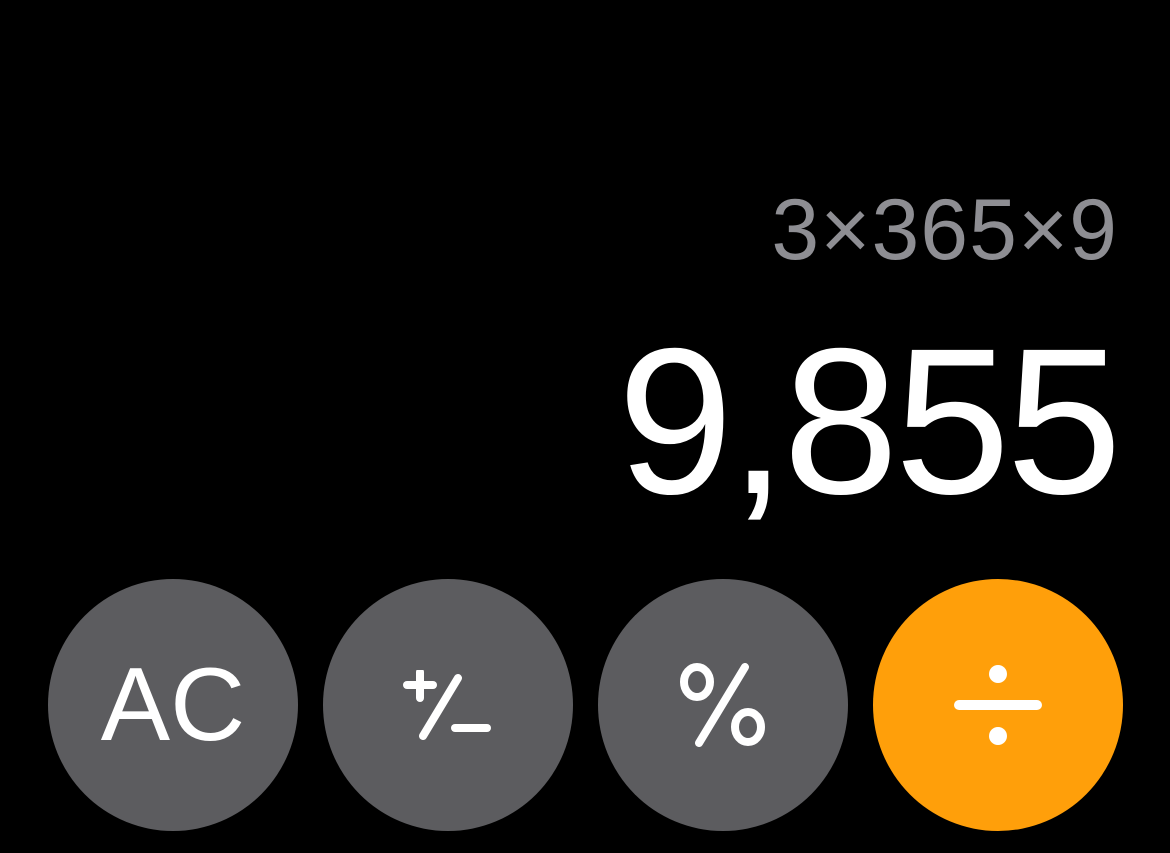 This screenshot has width=1170, height=853. I want to click on all-clear-button: AC, so click(173, 705).